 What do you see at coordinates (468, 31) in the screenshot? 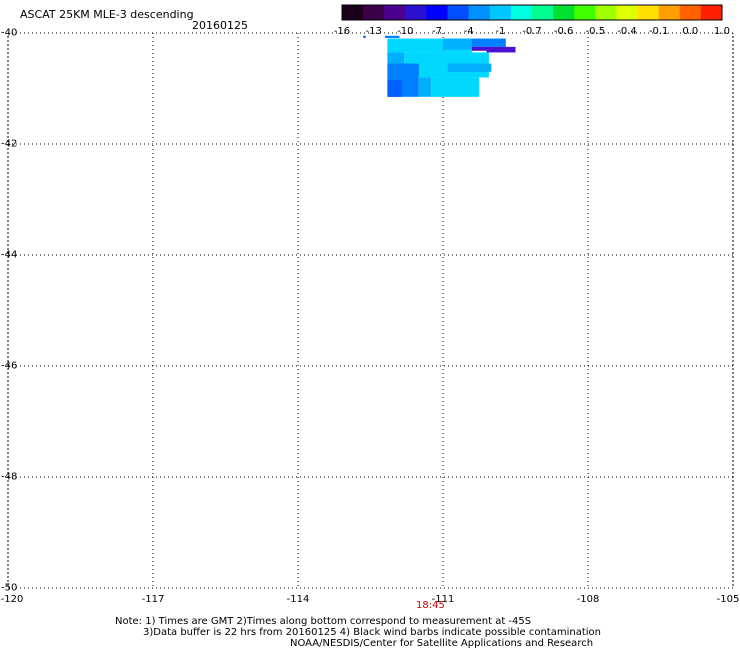
I see `colorbar-tick-label: -4` at bounding box center [468, 31].